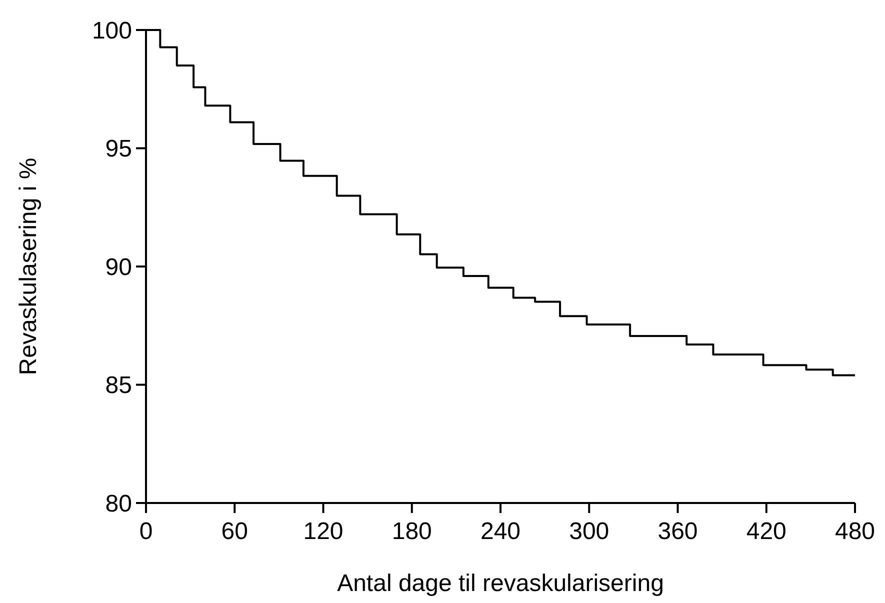 The image size is (885, 603). What do you see at coordinates (112, 30) in the screenshot?
I see `y-tick-label: 100` at bounding box center [112, 30].